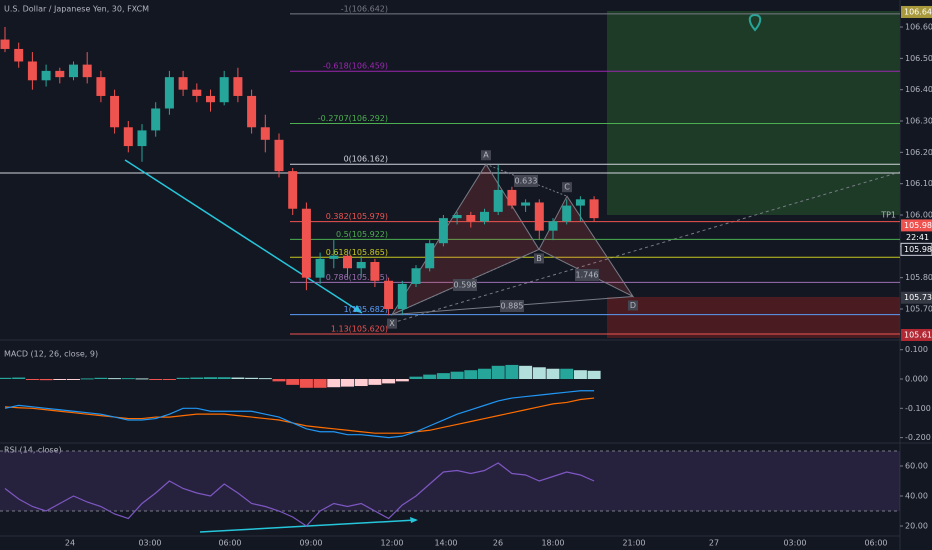 This screenshot has width=932, height=550. What do you see at coordinates (391, 543) in the screenshot?
I see `time-label: 12:00` at bounding box center [391, 543].